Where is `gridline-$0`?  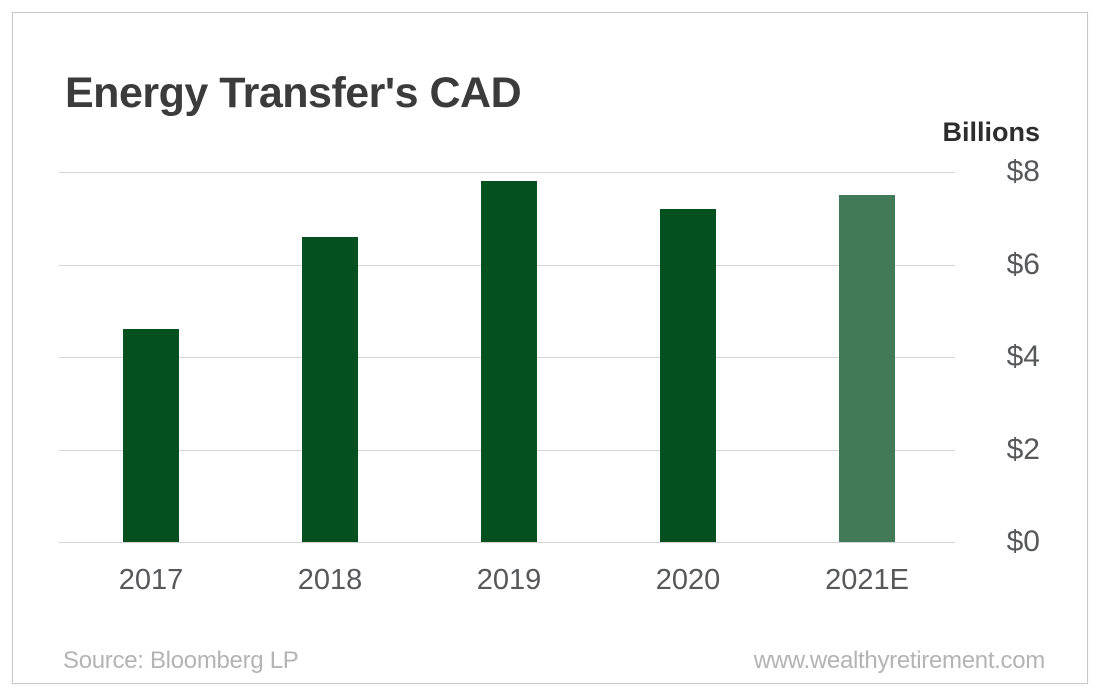 gridline-$0 is located at coordinates (507, 542).